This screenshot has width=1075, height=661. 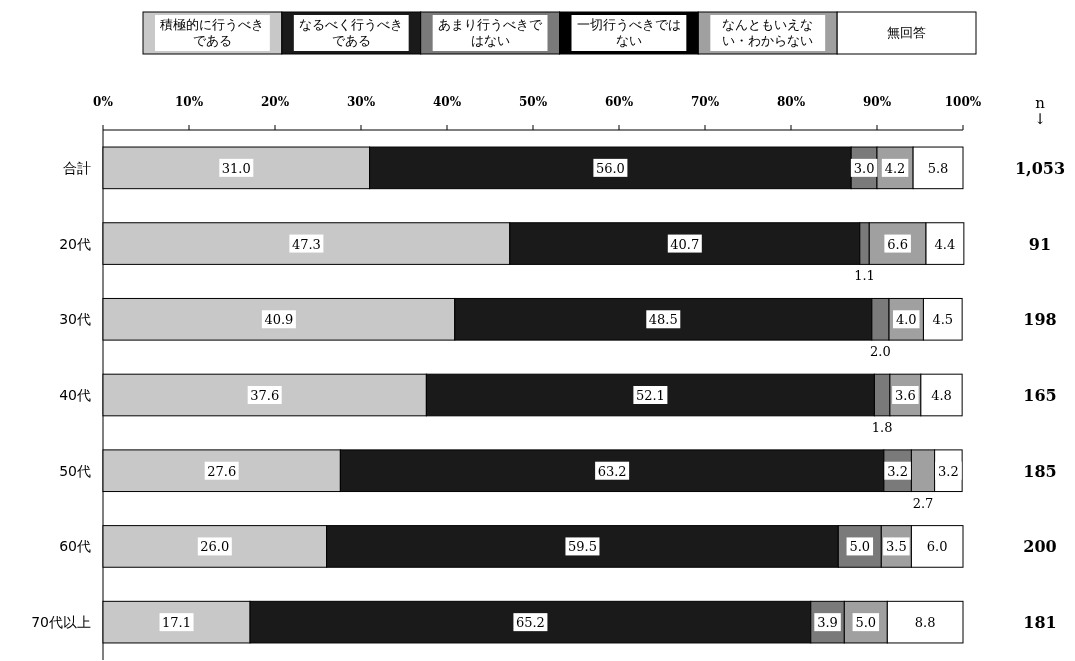 I want to click on data-label: 5.8, so click(x=938, y=168).